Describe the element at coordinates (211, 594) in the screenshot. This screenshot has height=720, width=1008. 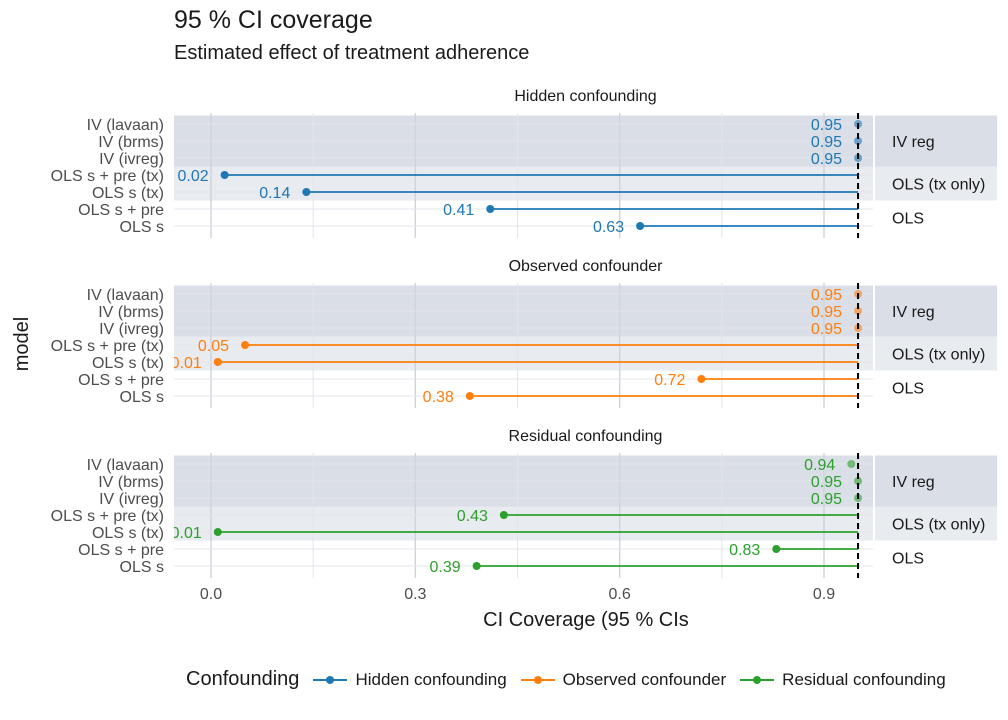
I see `x-tick-label-0-0: 0.0` at that location.